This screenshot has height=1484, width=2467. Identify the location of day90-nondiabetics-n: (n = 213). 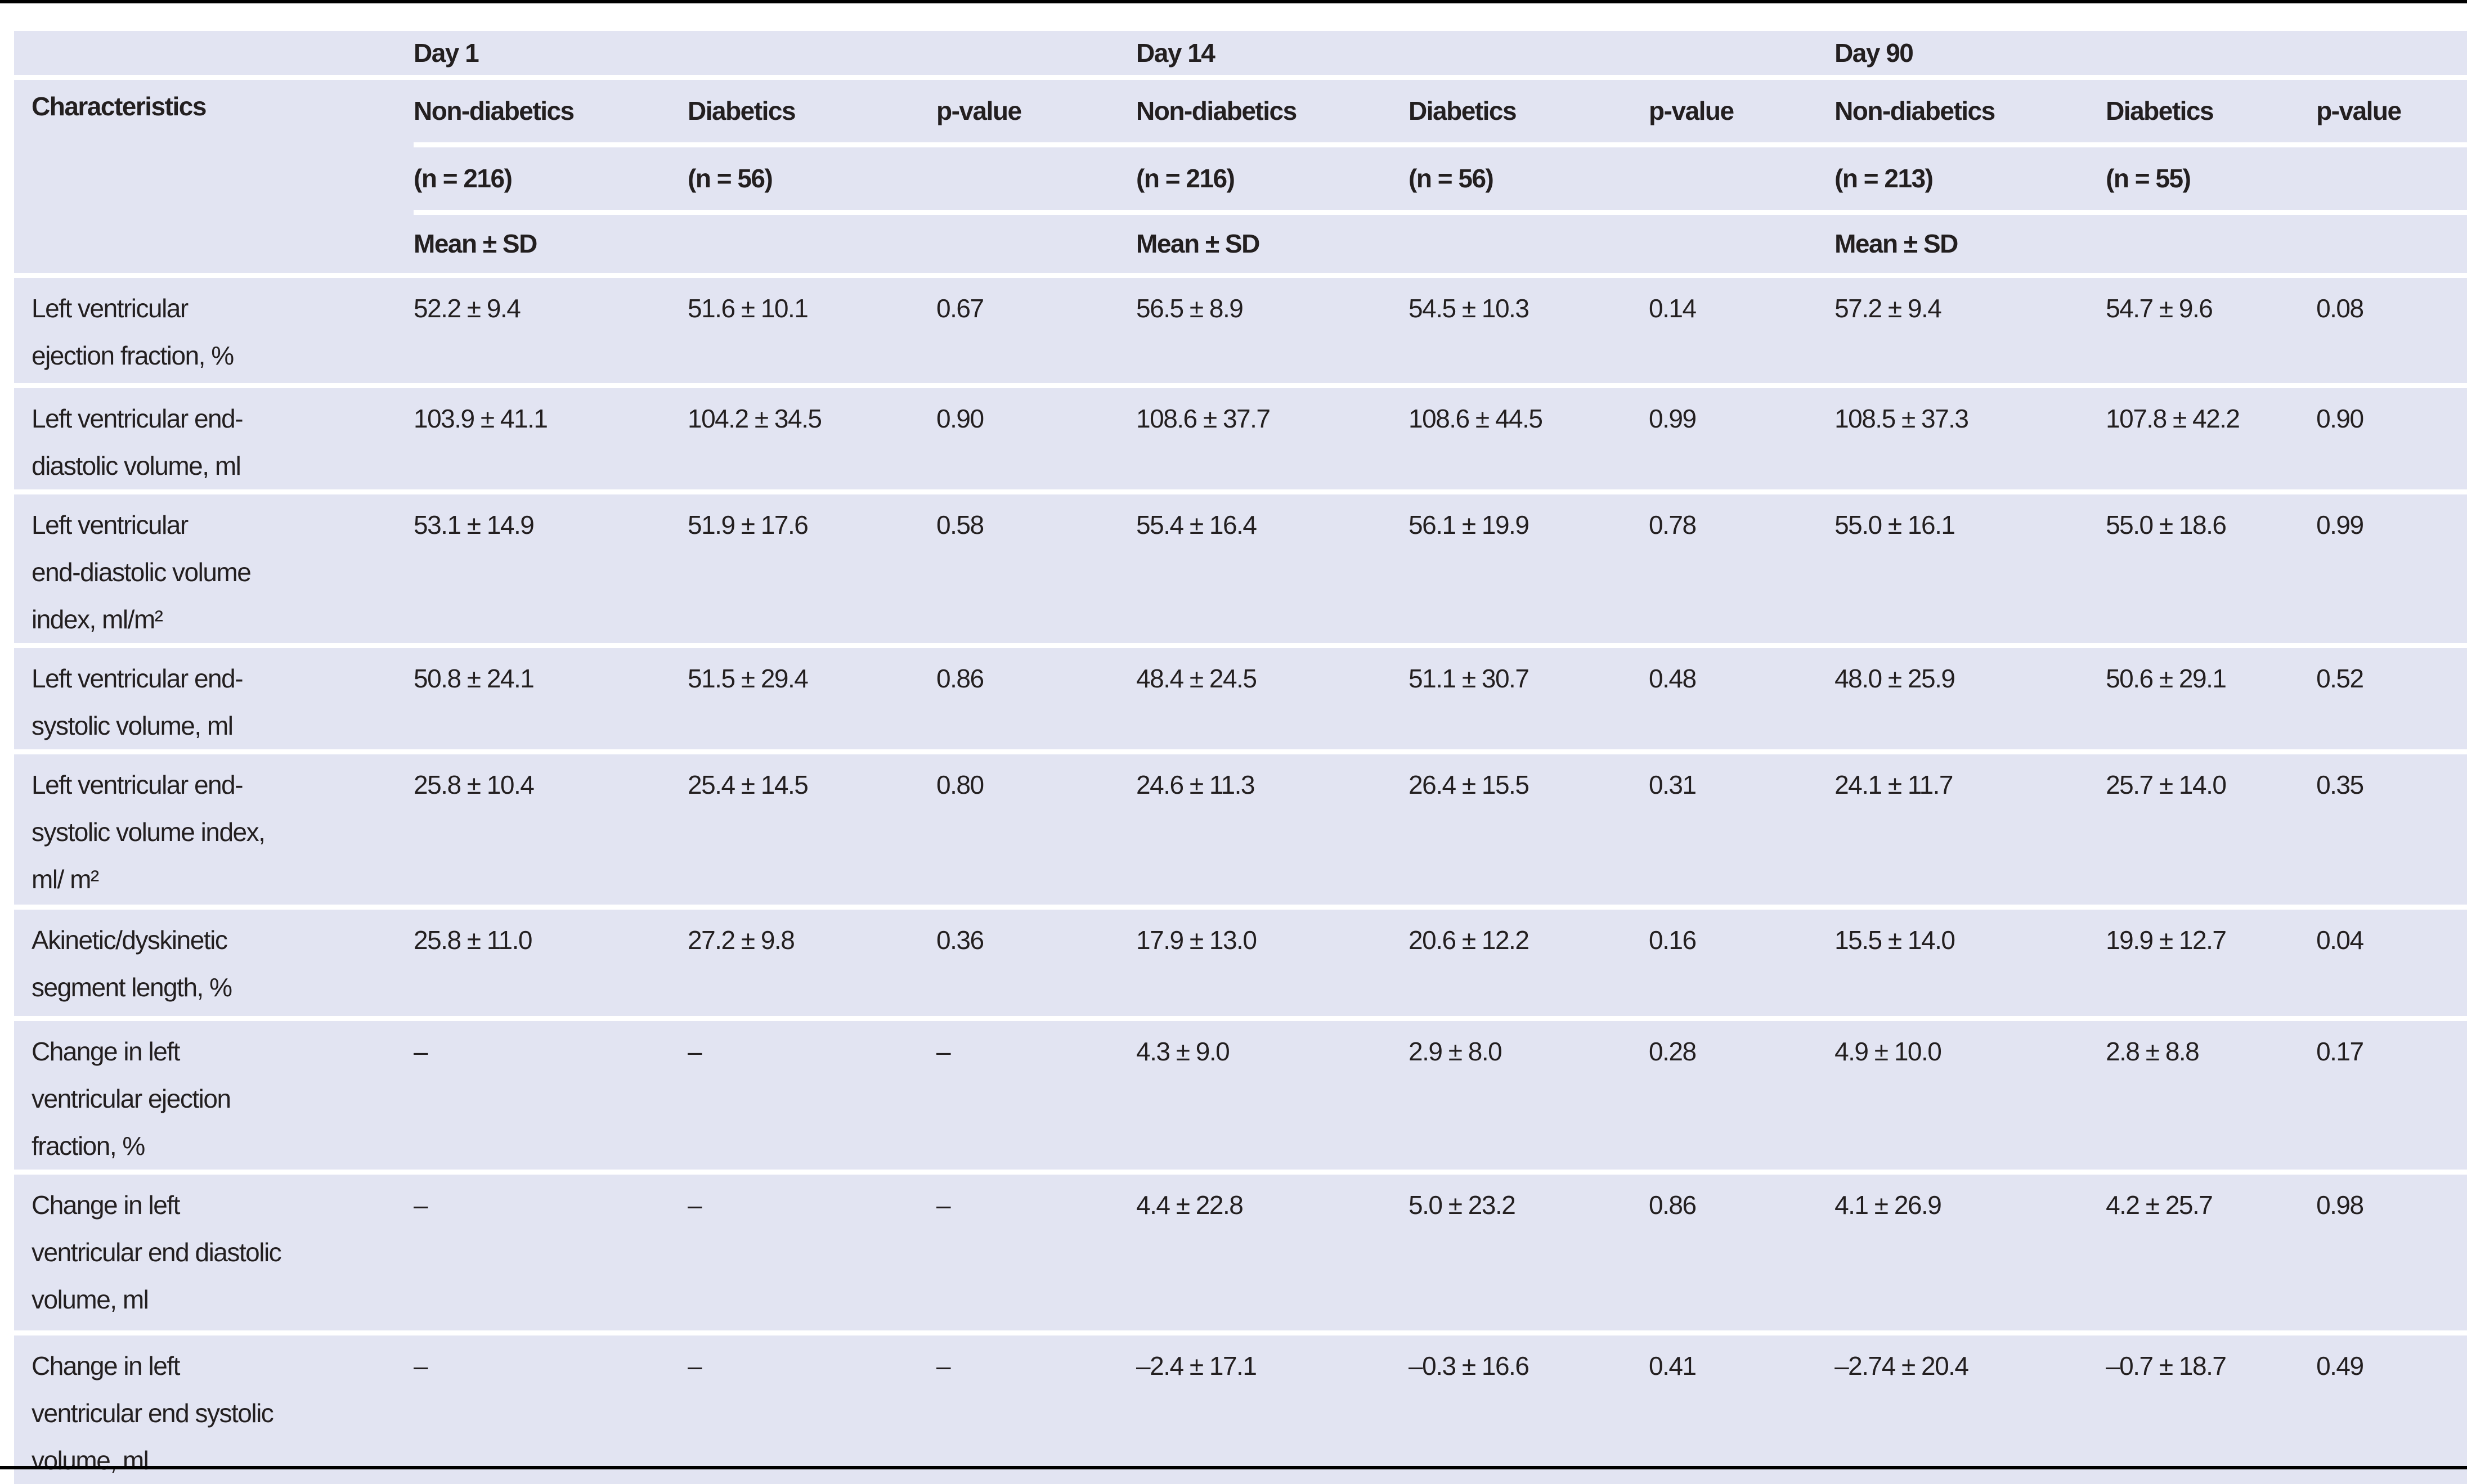
(1970, 180).